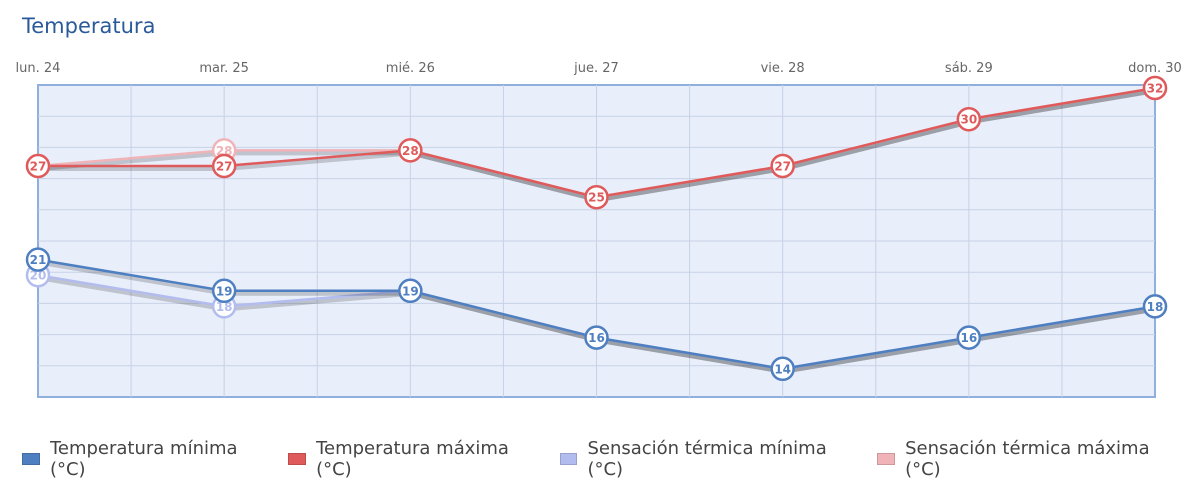 This screenshot has height=493, width=1200. I want to click on legend-label: Sensación térmica máxima (°C), so click(1027, 459).